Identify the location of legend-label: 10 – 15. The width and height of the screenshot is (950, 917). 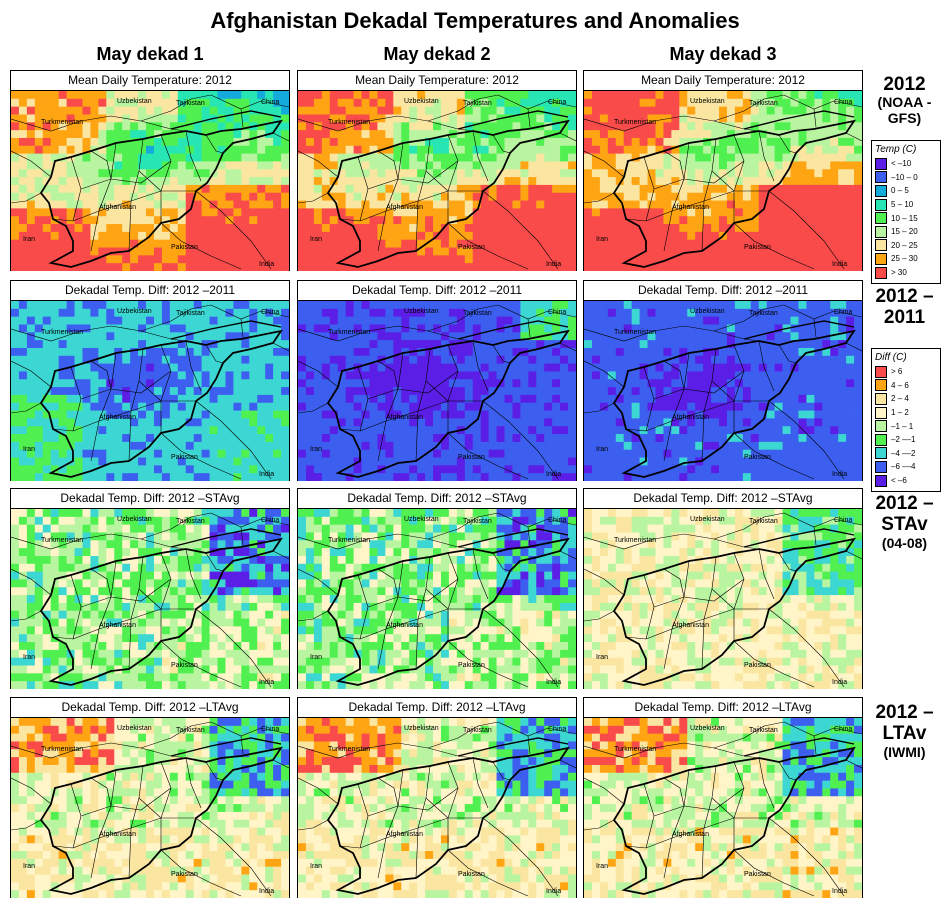
(904, 218).